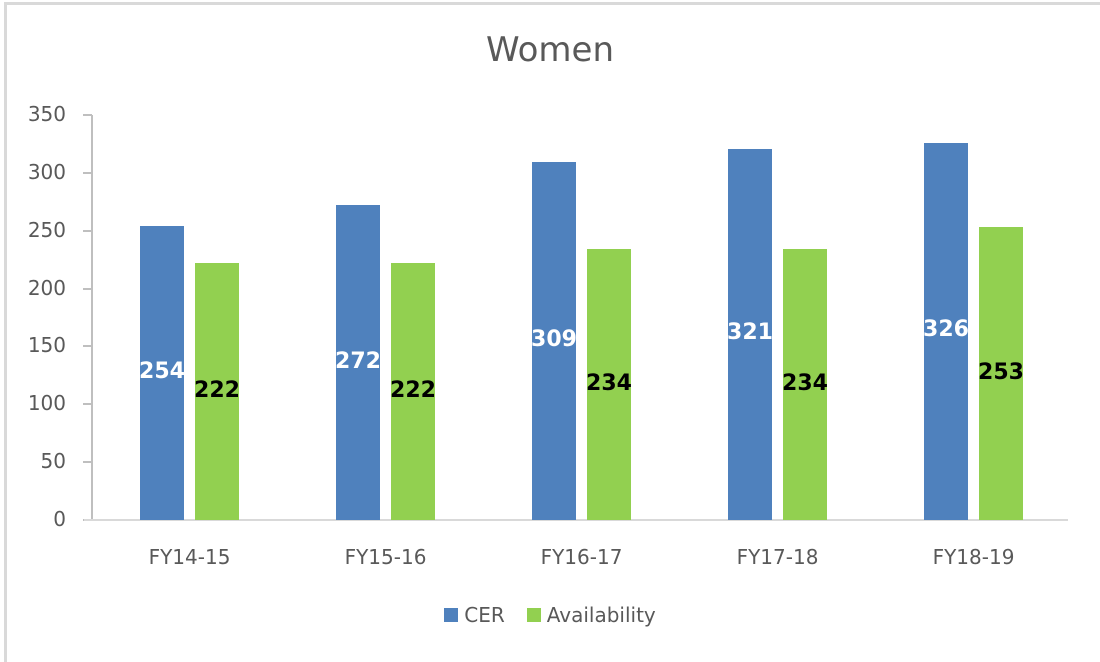 The width and height of the screenshot is (1100, 662). I want to click on y-tick-label: 300, so click(46, 171).